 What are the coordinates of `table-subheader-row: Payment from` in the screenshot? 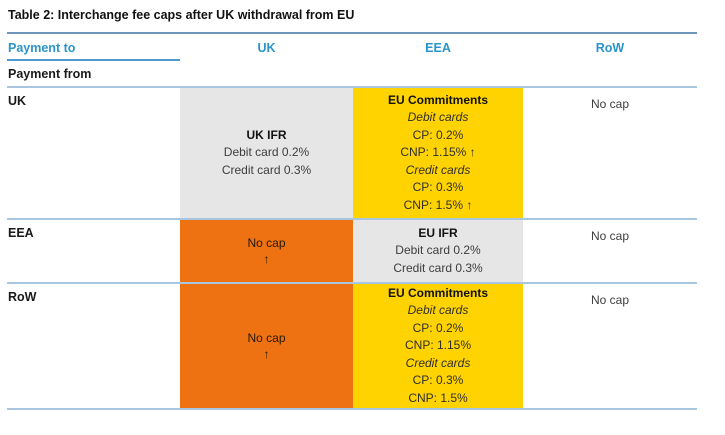 It's located at (352, 73).